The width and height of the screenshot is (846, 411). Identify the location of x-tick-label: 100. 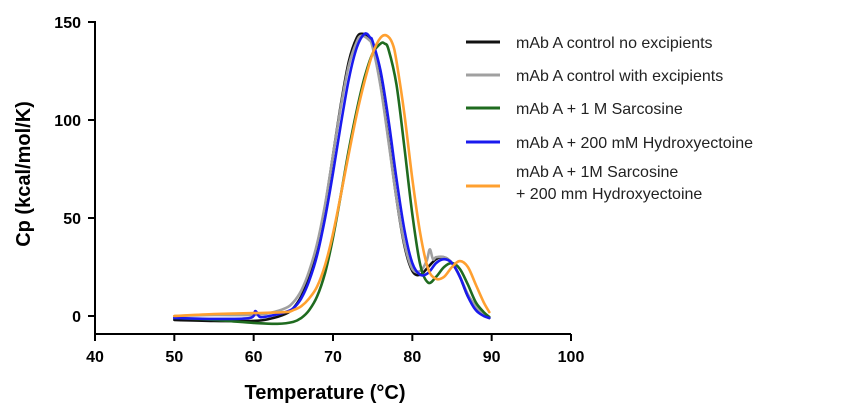
(571, 357).